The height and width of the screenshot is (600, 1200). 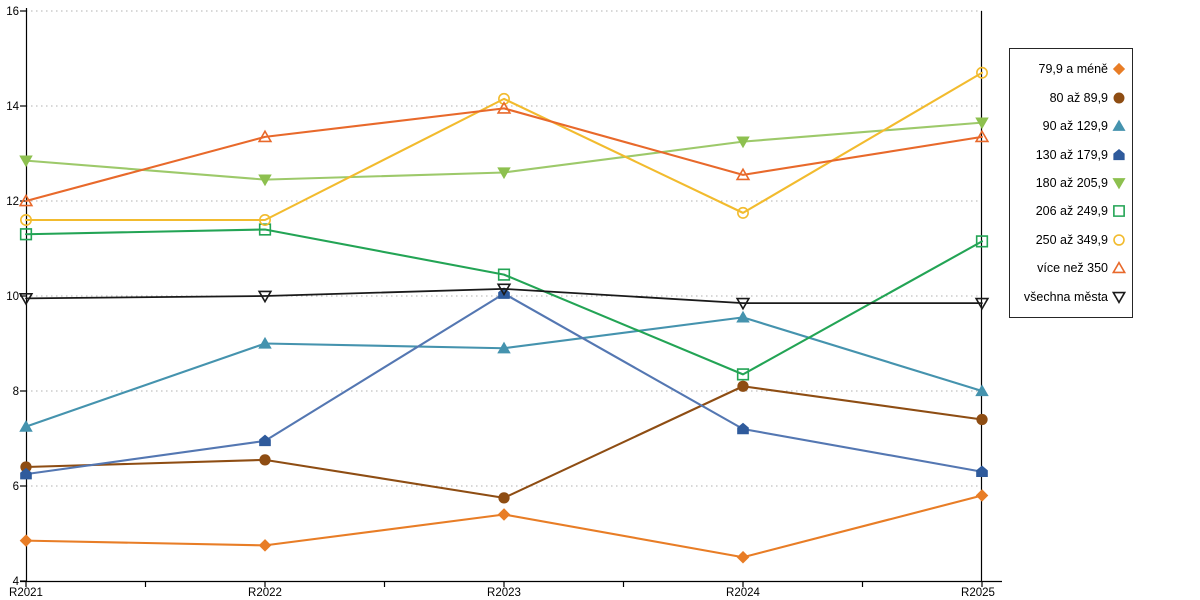 What do you see at coordinates (982, 390) in the screenshot?
I see `marker-90-a-129-9-R2025` at bounding box center [982, 390].